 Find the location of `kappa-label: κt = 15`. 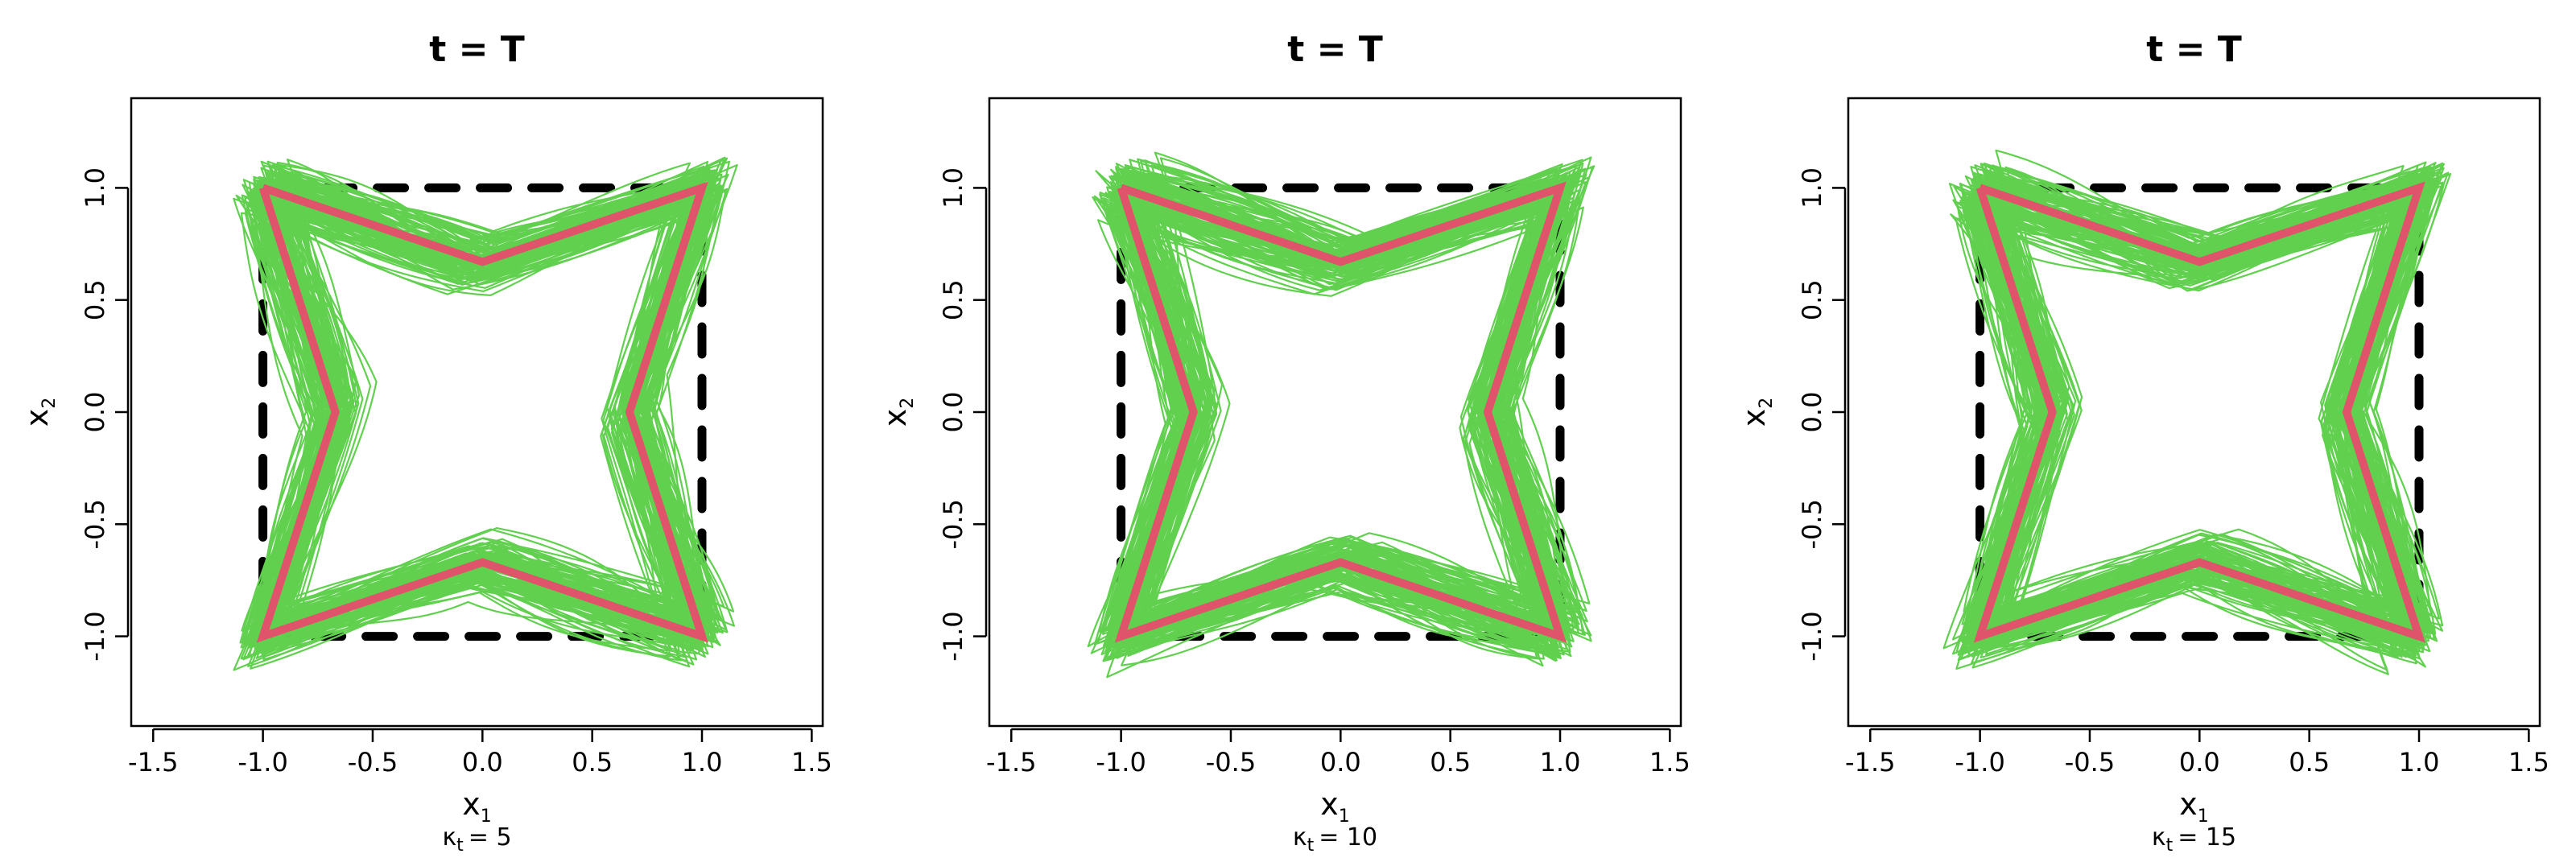

kappa-label: κt = 15 is located at coordinates (2194, 839).